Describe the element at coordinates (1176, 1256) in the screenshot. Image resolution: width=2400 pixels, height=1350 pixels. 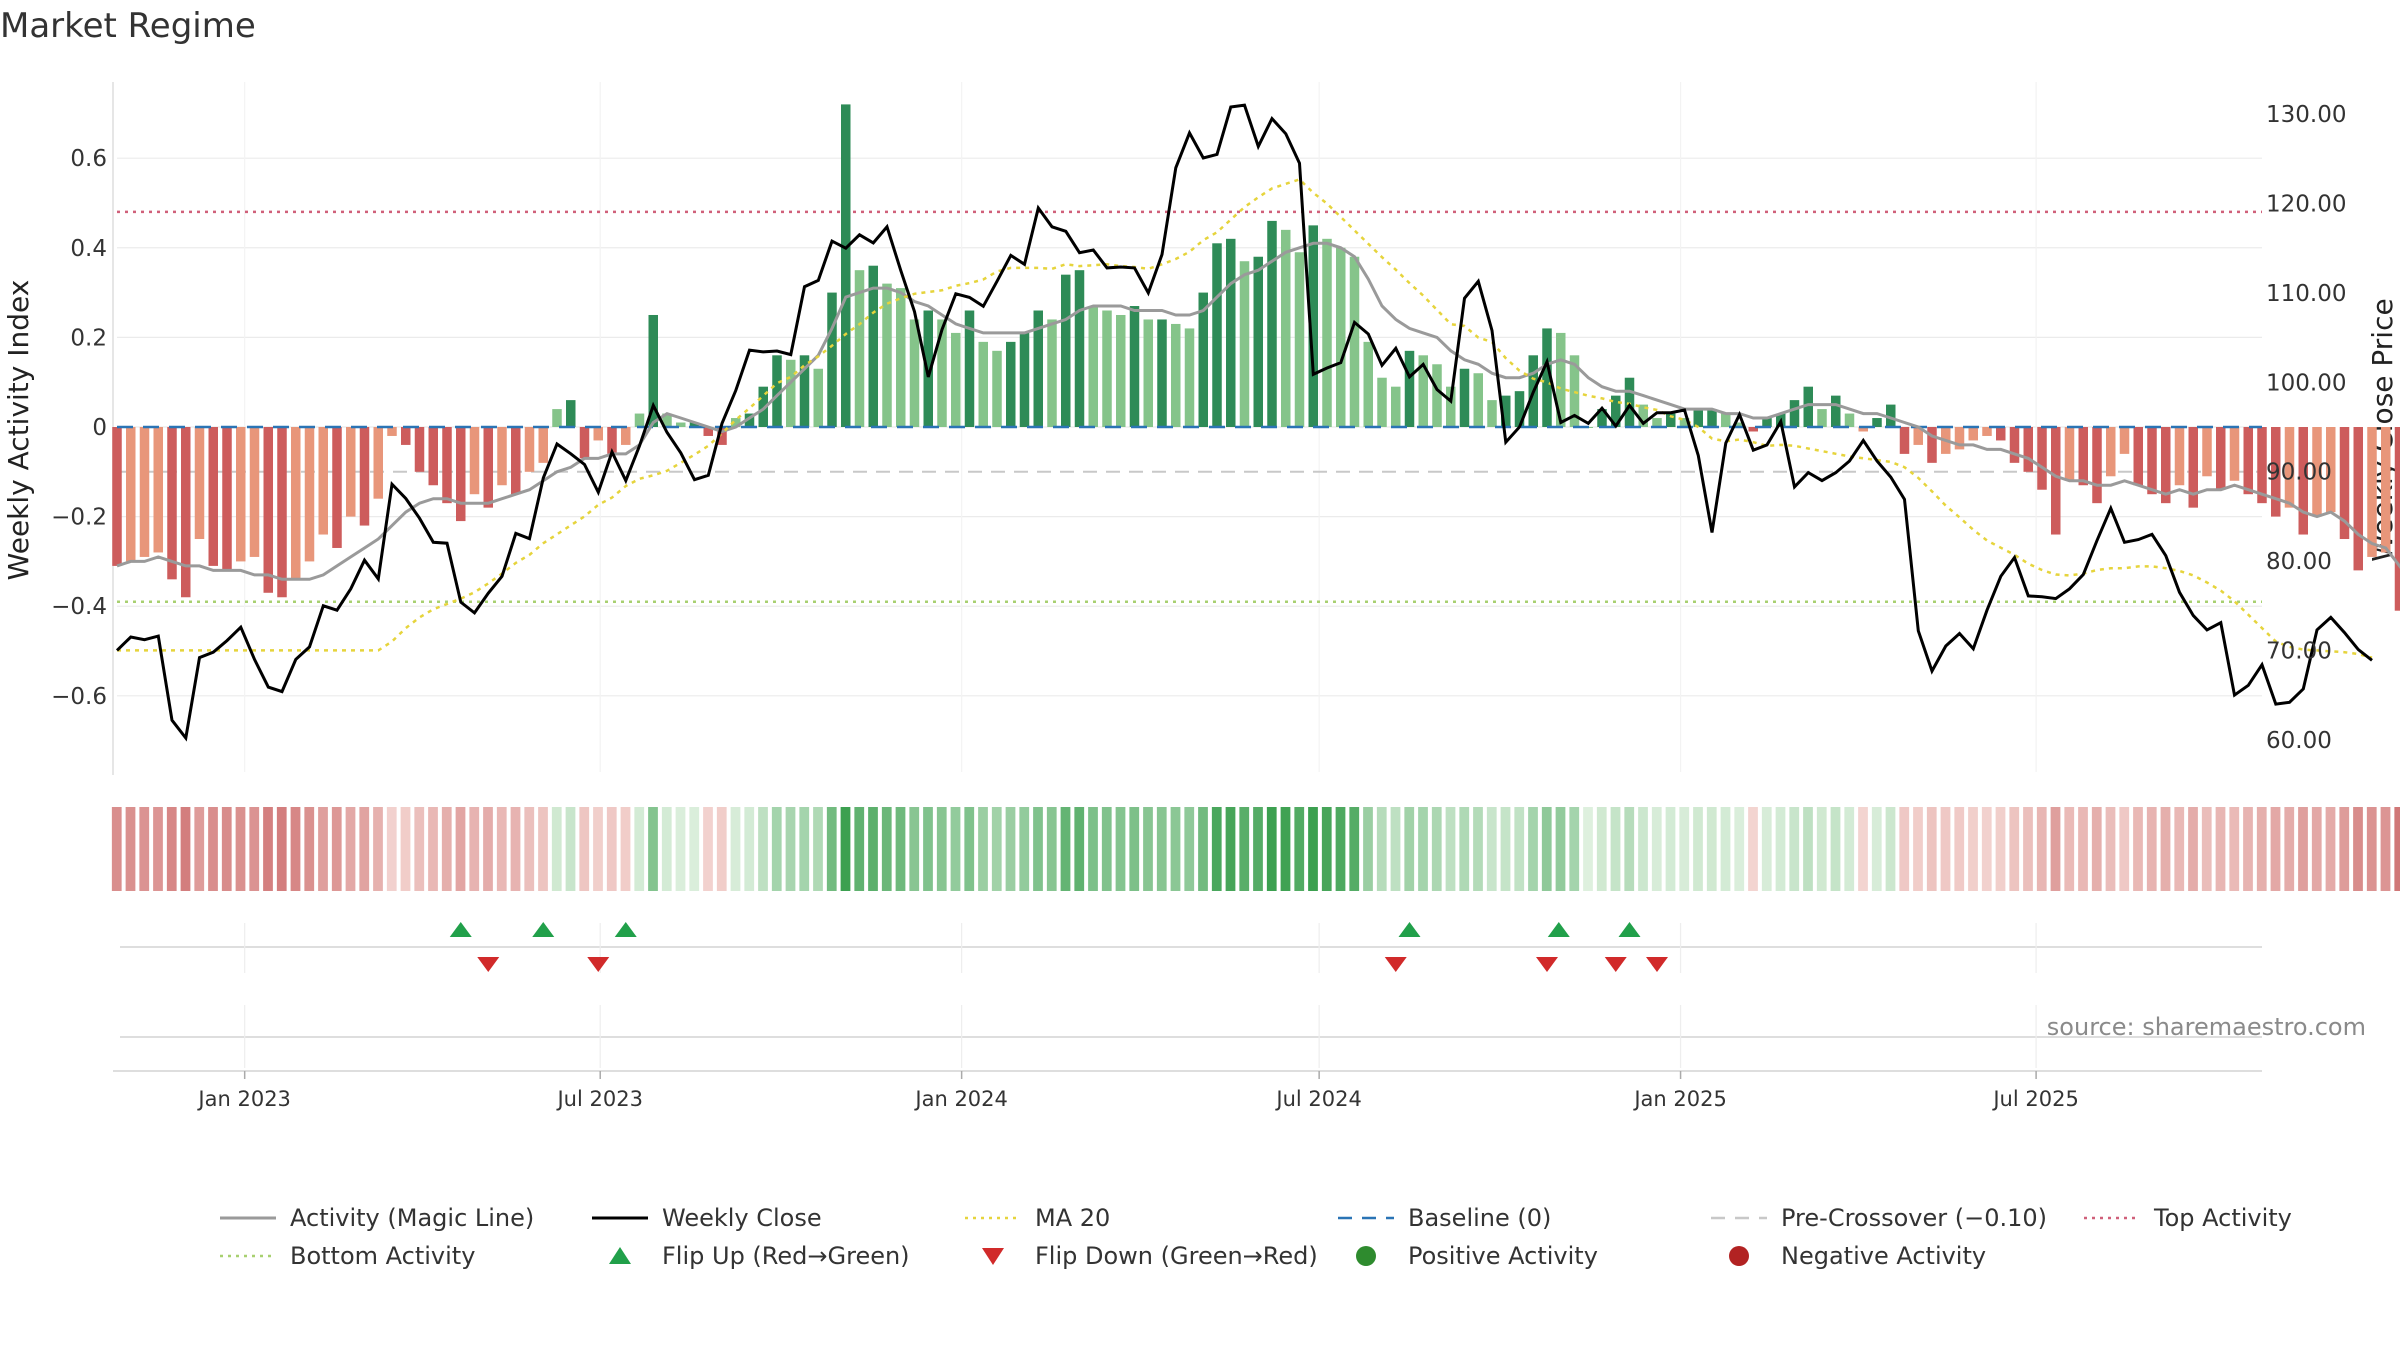
I see `legend-label: Flip Down (Green→Red)` at that location.